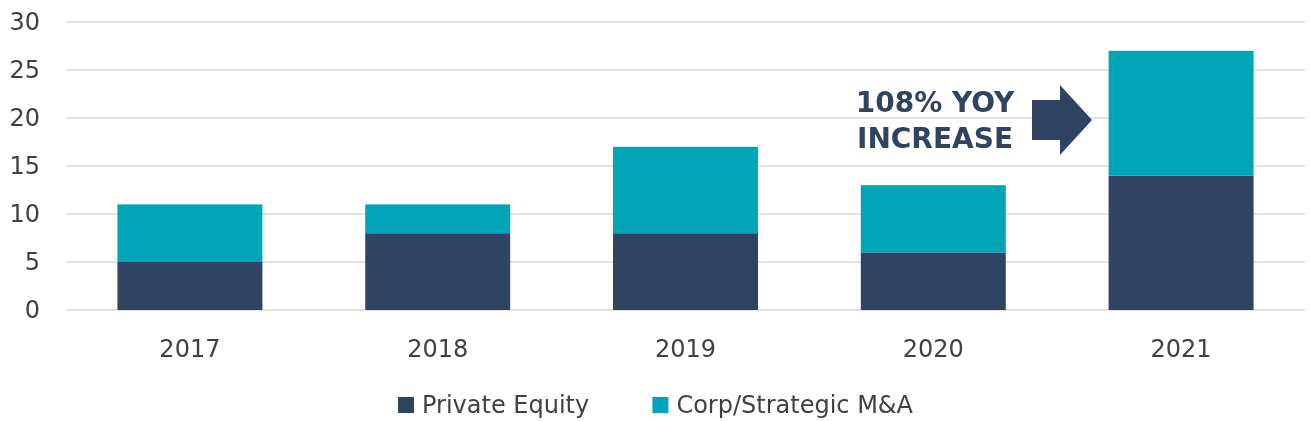 This screenshot has width=1310, height=421. I want to click on x-tick-label: 2020, so click(933, 349).